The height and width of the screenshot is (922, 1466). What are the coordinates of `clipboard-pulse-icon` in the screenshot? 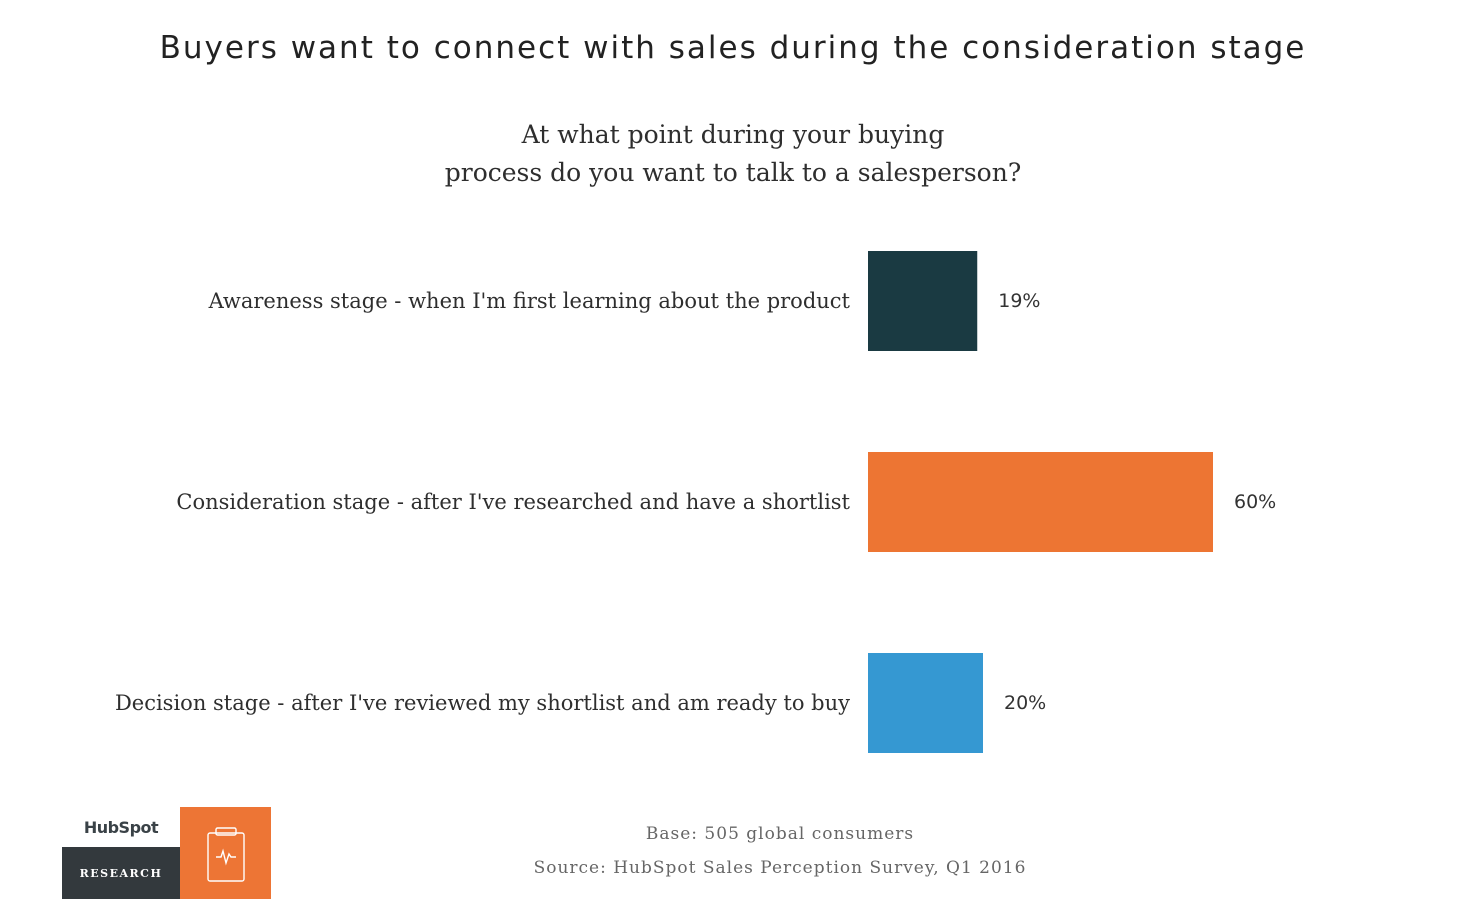 It's located at (226, 854).